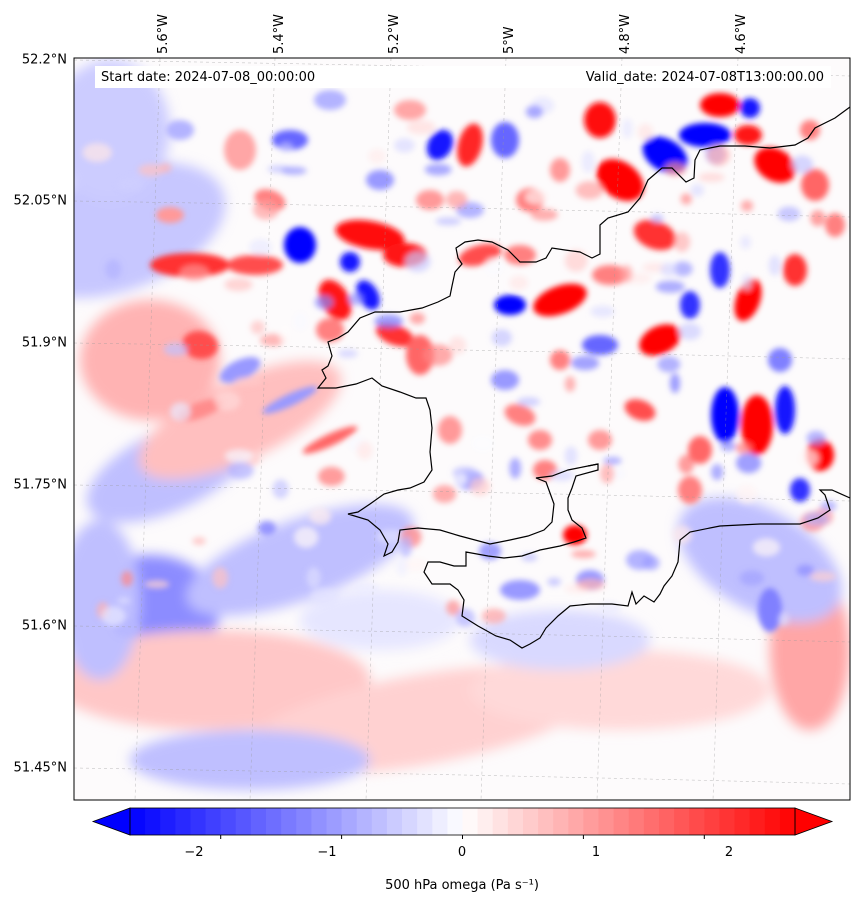  I want to click on start-date-label: Start date: 2024-07-08_00:00:00, so click(208, 77).